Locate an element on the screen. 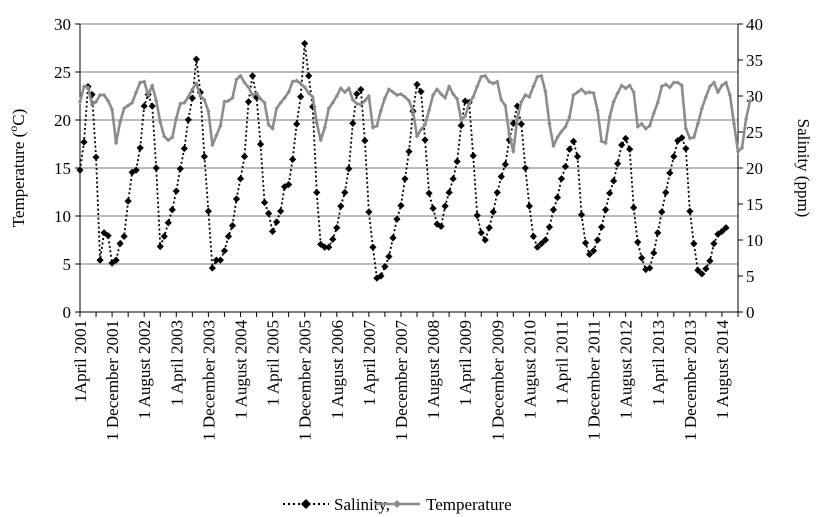 This screenshot has width=816, height=517. temperature-line is located at coordinates (415, 113).